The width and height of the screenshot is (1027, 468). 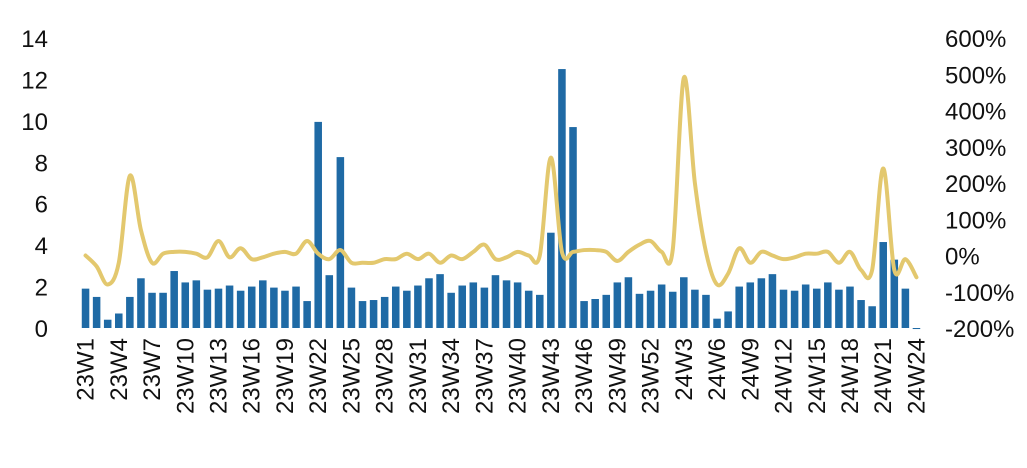 I want to click on x-tick-label: 23W34, so click(x=451, y=376).